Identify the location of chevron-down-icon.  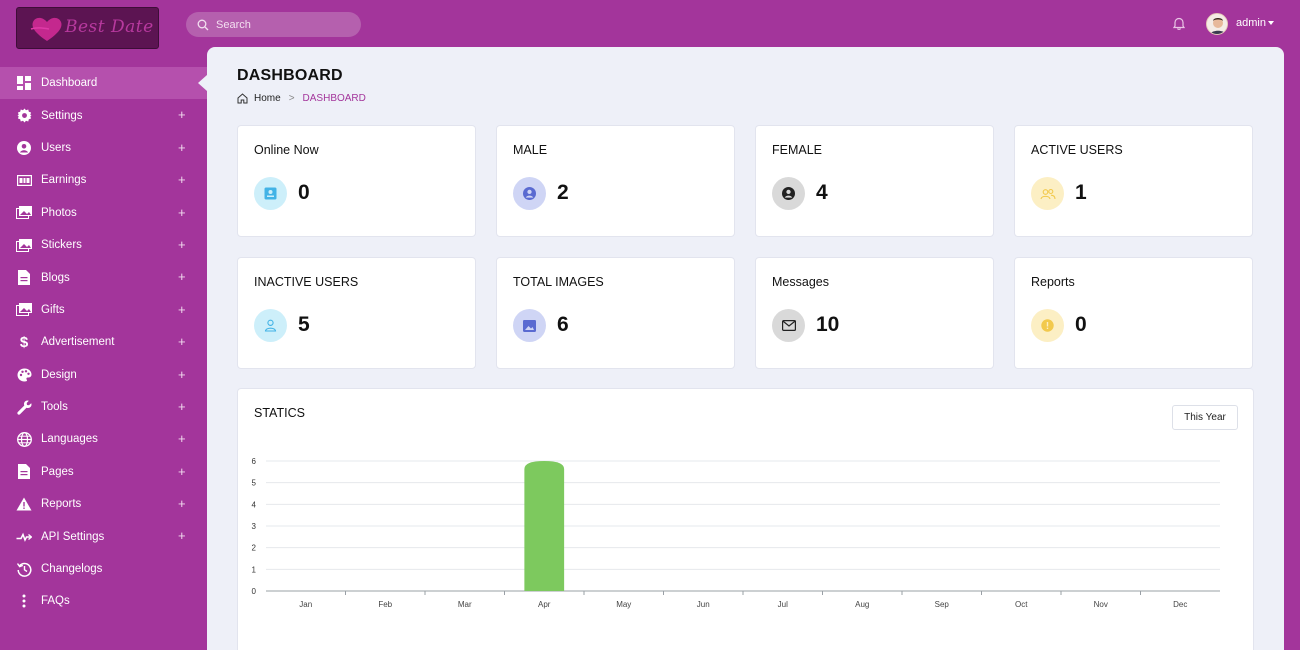
(1271, 23).